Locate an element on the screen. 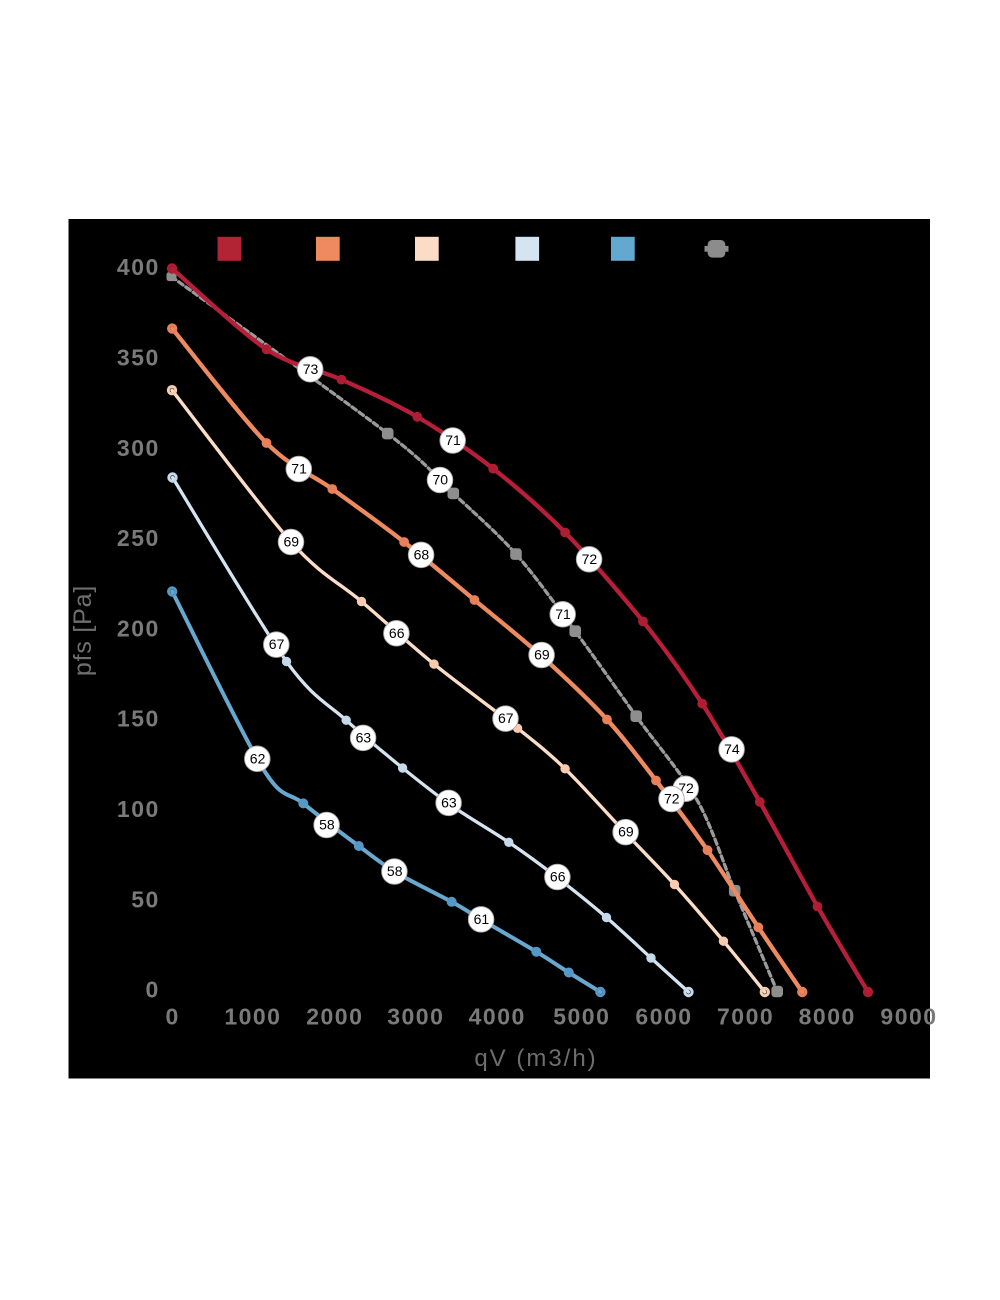  svg-text: 1000 is located at coordinates (252, 1017).